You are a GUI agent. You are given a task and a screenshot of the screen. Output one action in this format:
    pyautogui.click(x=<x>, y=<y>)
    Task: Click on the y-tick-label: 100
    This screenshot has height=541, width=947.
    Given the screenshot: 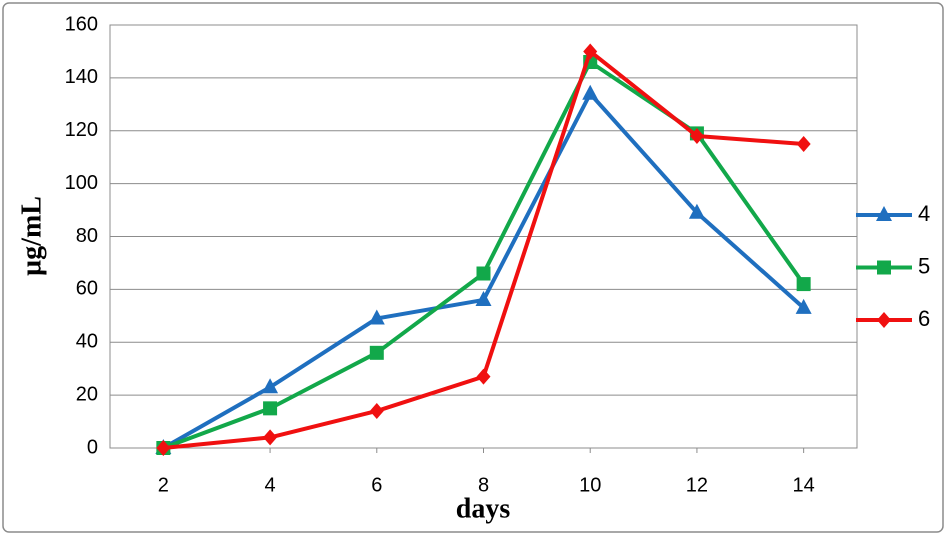 What is the action you would take?
    pyautogui.click(x=81, y=183)
    